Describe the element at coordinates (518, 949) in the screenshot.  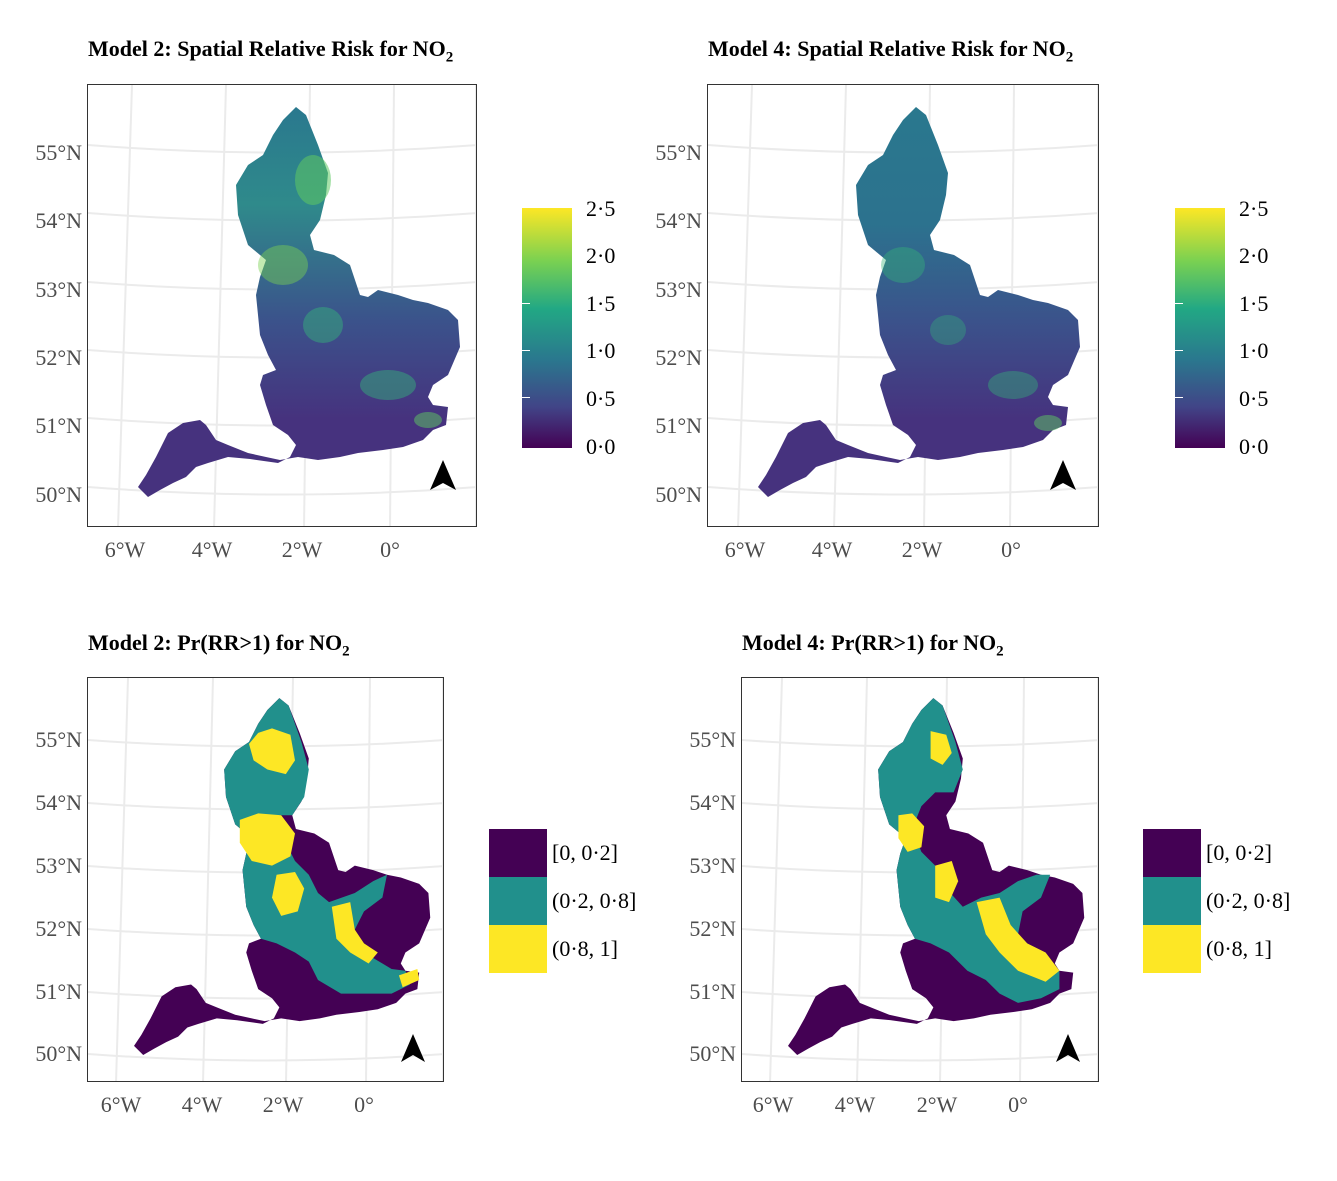
I see `panel-3-legend-swatch-high` at that location.